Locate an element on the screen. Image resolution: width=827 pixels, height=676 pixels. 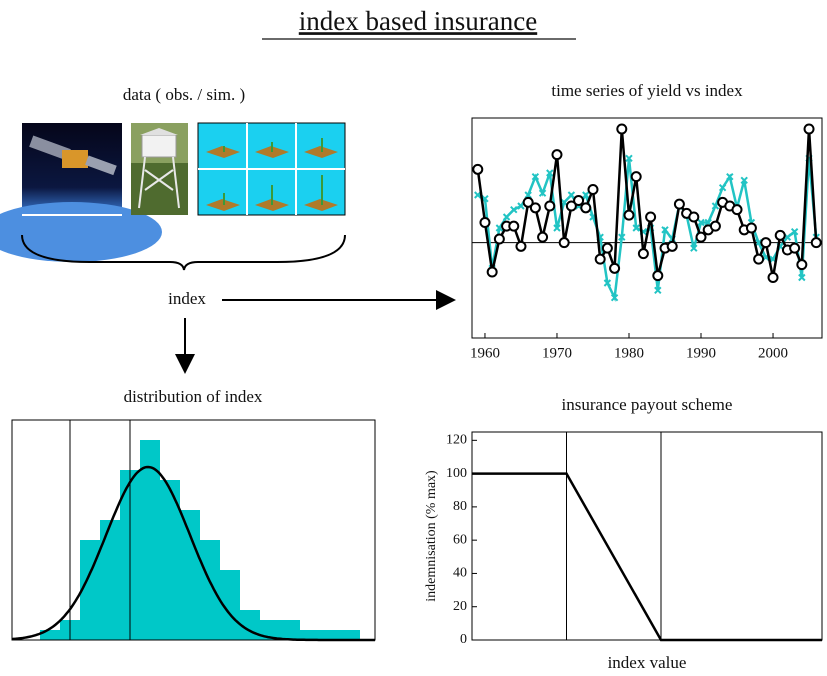
simulation-grid is located at coordinates (271, 169).